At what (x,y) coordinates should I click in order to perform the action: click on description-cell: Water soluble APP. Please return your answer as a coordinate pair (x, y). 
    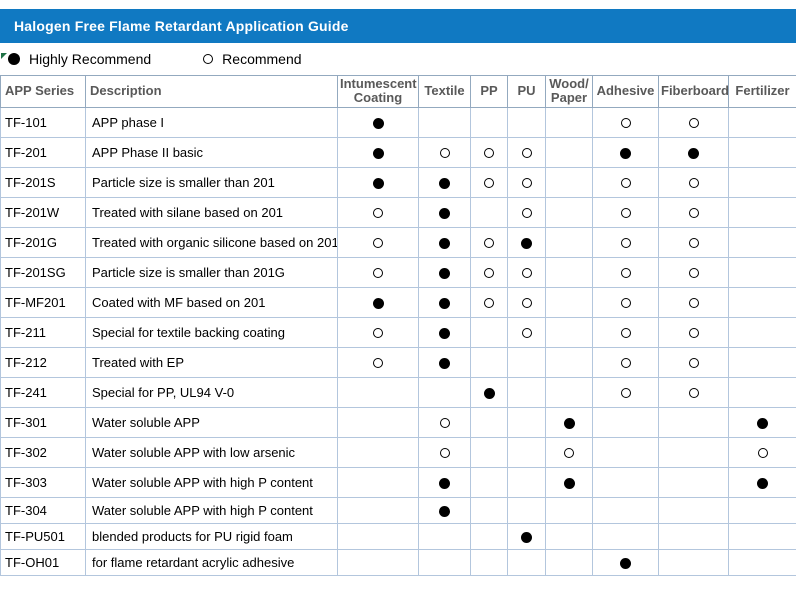
    Looking at the image, I should click on (212, 422).